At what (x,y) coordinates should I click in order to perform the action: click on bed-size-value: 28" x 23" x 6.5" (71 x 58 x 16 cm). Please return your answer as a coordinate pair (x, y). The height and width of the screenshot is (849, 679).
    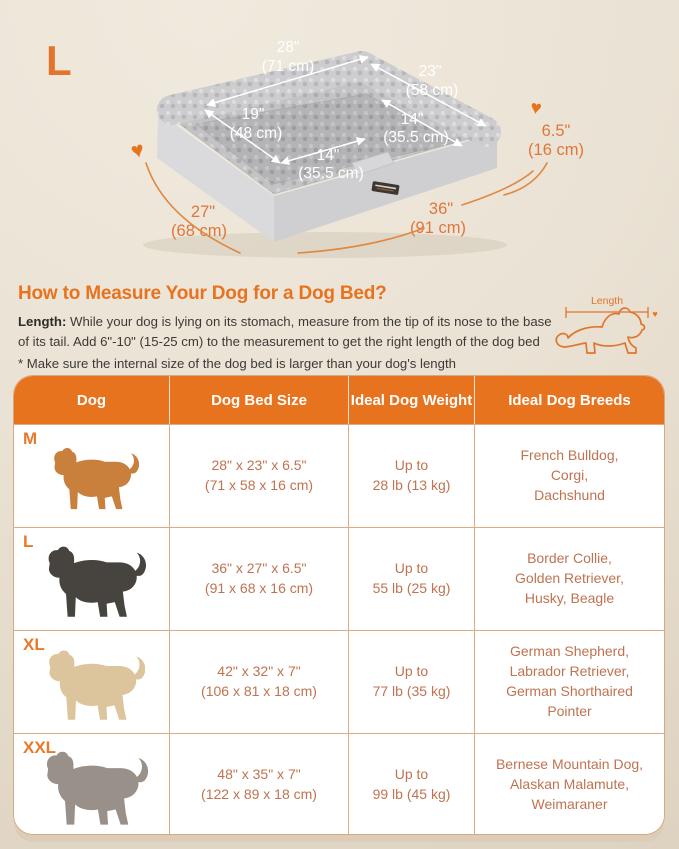
    Looking at the image, I should click on (259, 475).